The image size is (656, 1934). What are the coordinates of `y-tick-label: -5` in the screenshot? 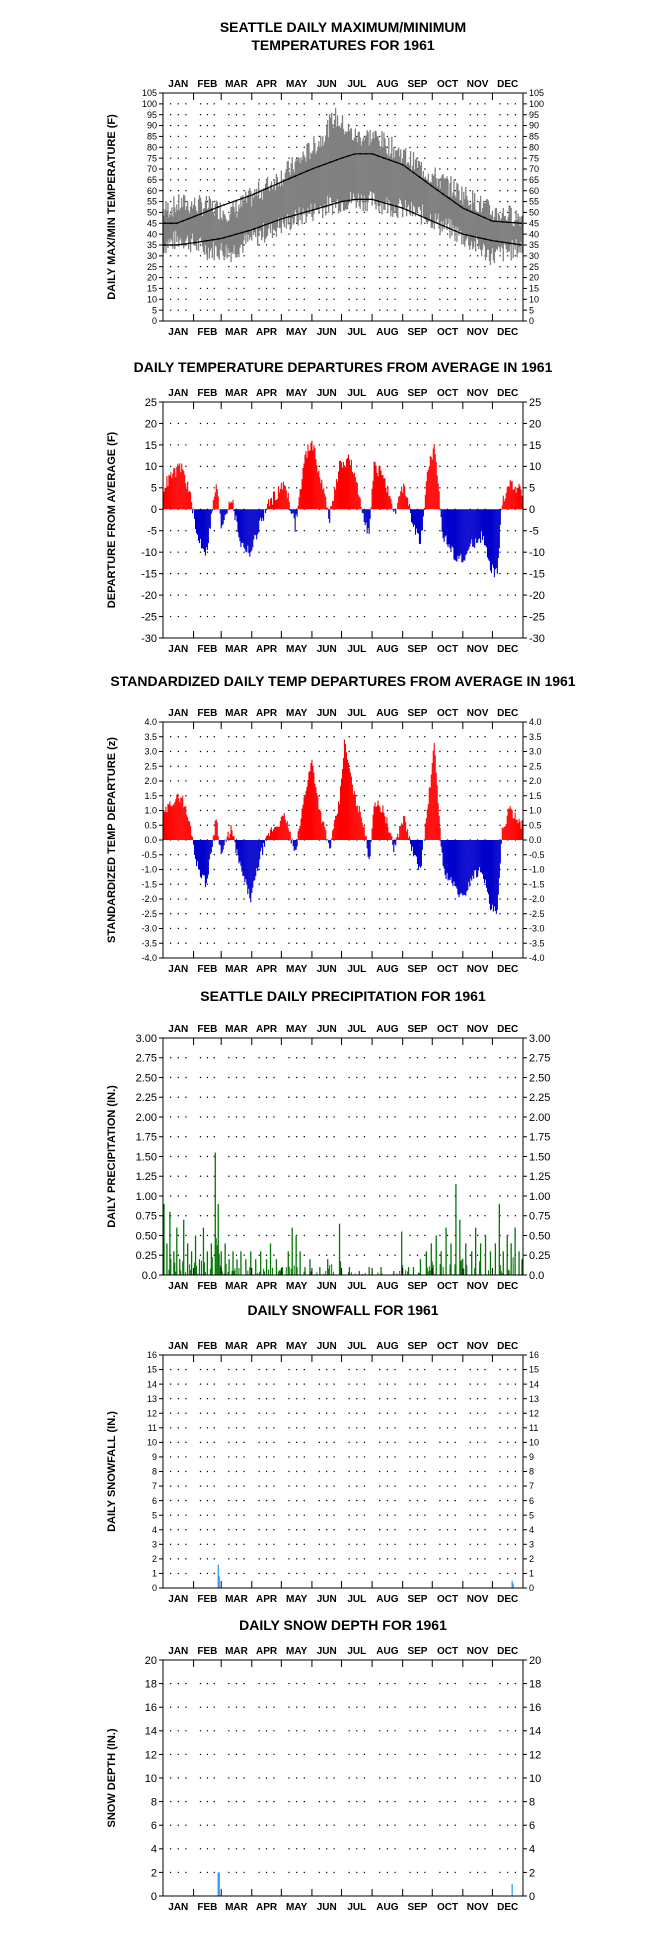 It's located at (534, 532).